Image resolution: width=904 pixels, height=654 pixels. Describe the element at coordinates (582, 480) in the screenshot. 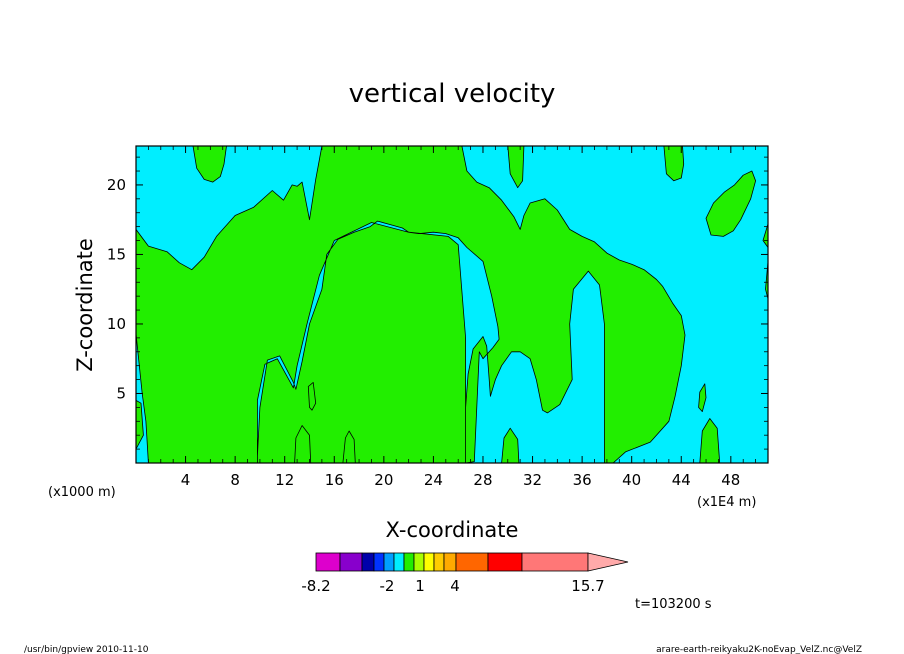

I see `x-tick-label-36: 36` at that location.